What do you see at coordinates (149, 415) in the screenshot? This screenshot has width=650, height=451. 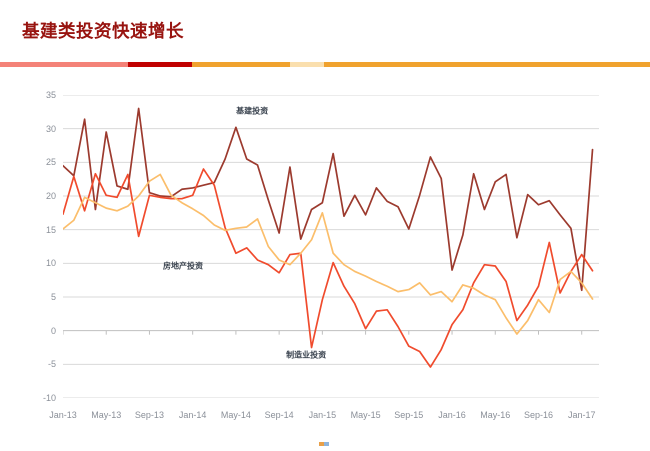 I see `x-tick-label: Sep-13` at bounding box center [149, 415].